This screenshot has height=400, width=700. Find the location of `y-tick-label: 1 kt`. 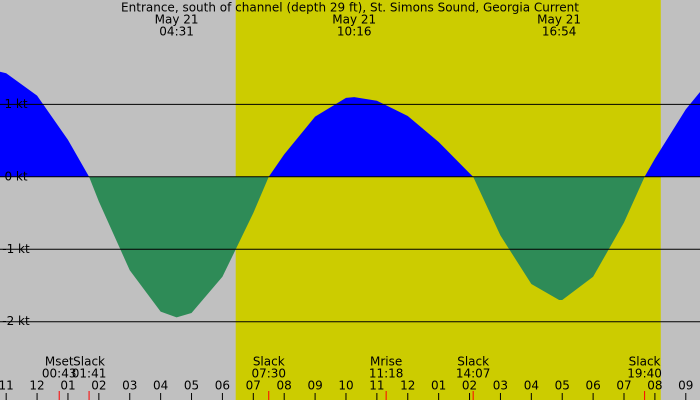

y-tick-label: 1 kt is located at coordinates (15, 104).